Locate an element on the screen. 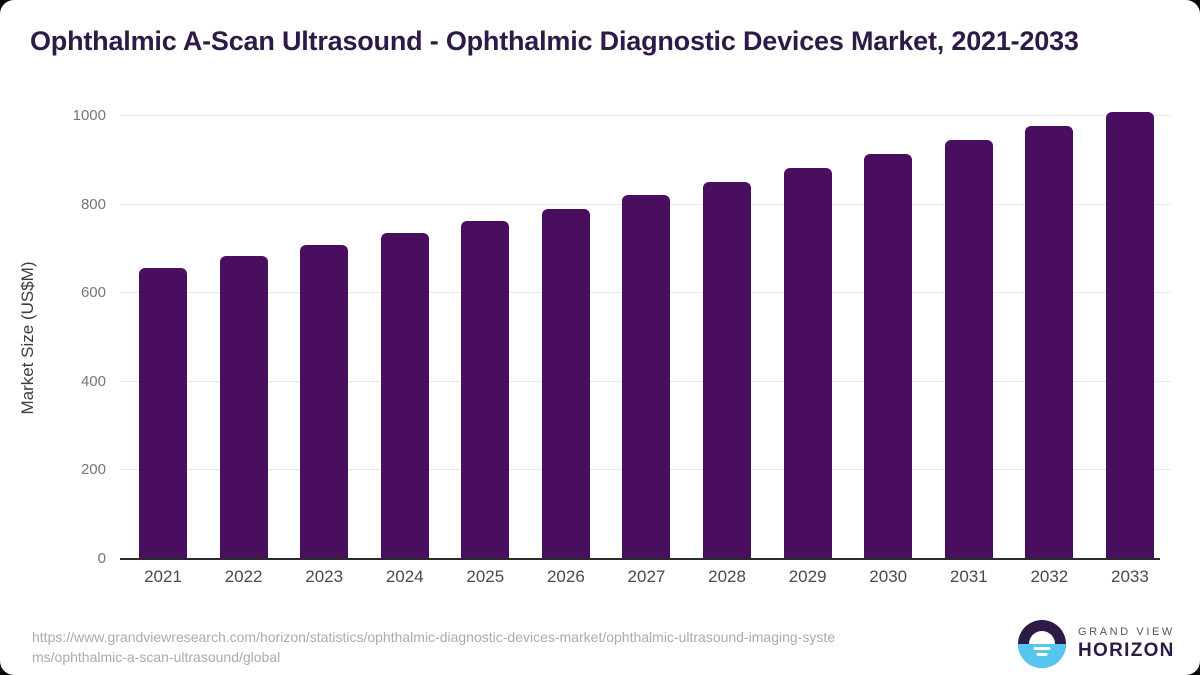 This screenshot has height=675, width=1200. y-tick-label-600: 600 is located at coordinates (93, 293).